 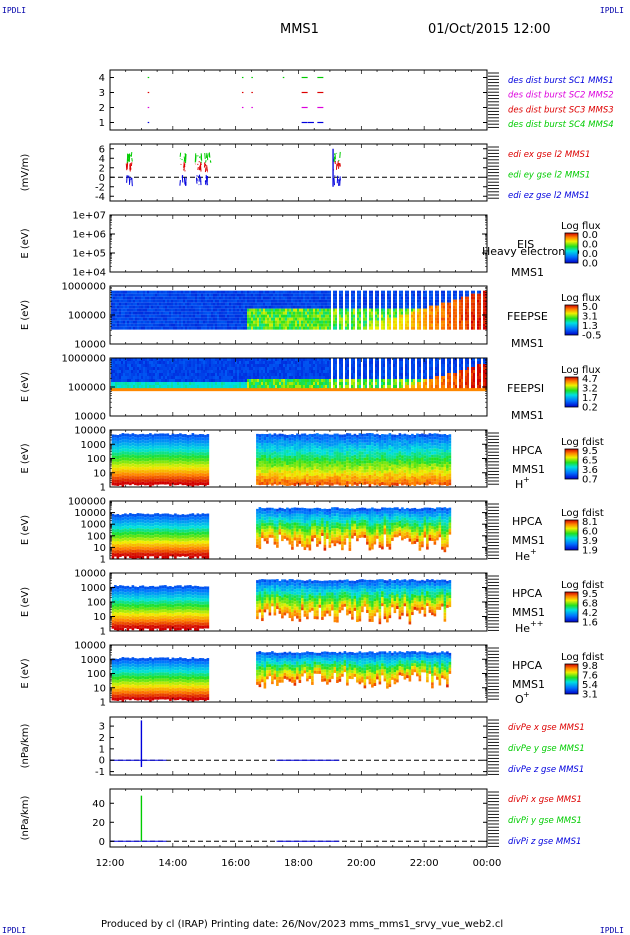 What do you see at coordinates (571, 248) in the screenshot?
I see `colorbar` at bounding box center [571, 248].